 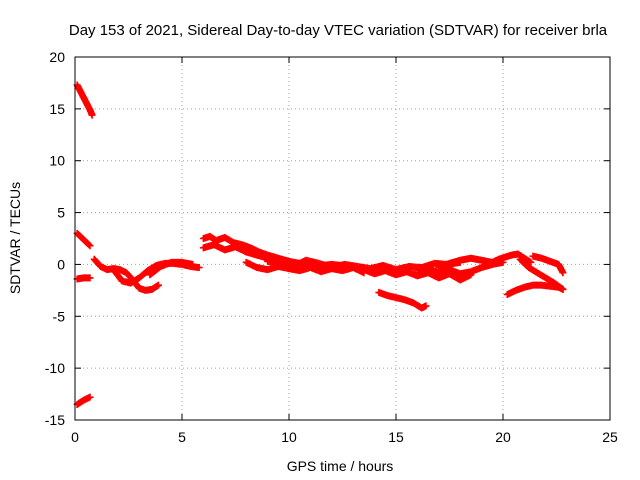 What do you see at coordinates (61, 264) in the screenshot?
I see `y-tick-label: 0` at bounding box center [61, 264].